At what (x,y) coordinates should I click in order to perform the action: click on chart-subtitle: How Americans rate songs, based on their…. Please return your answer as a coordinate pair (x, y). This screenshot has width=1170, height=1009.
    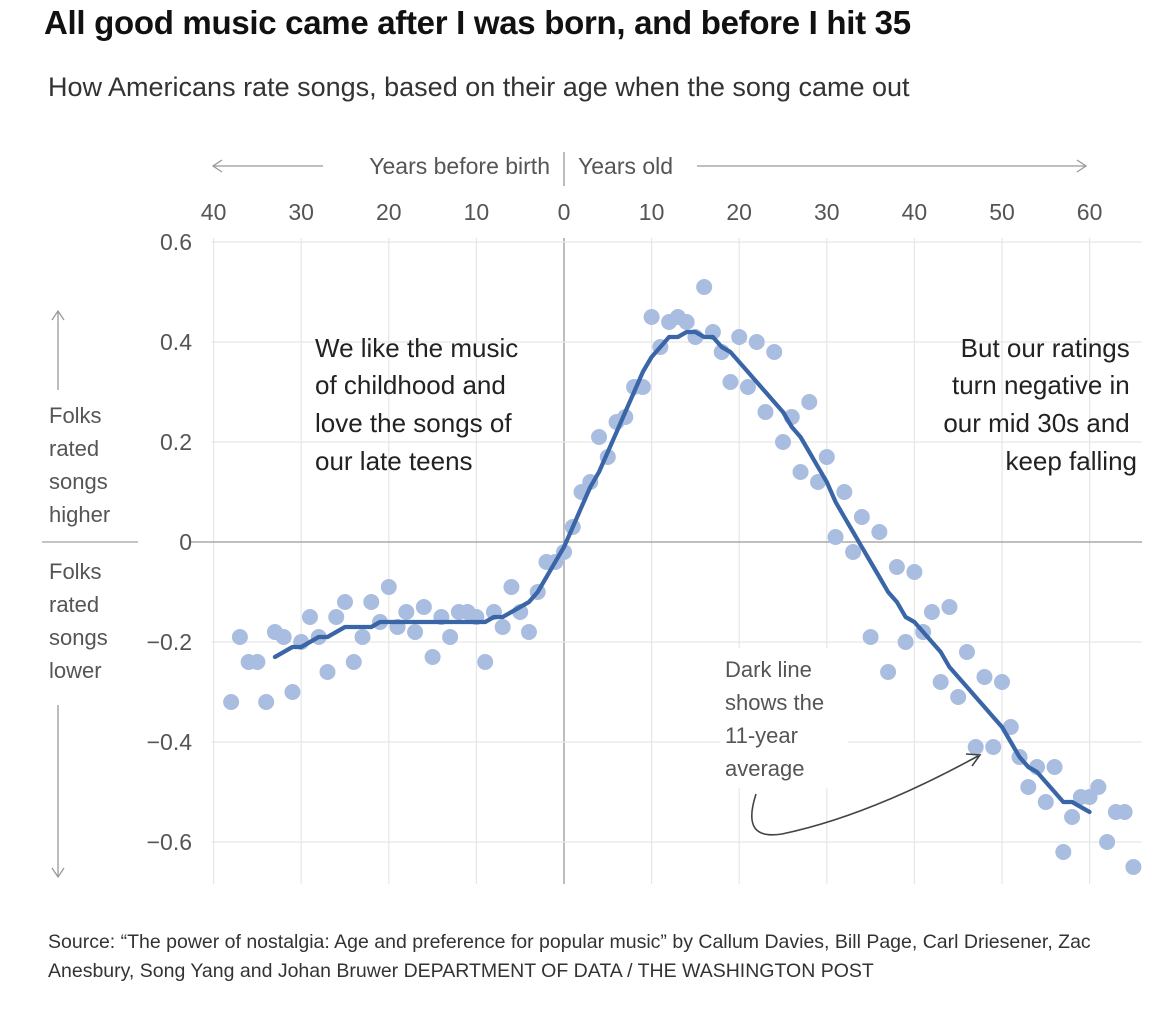
    Looking at the image, I should click on (479, 87).